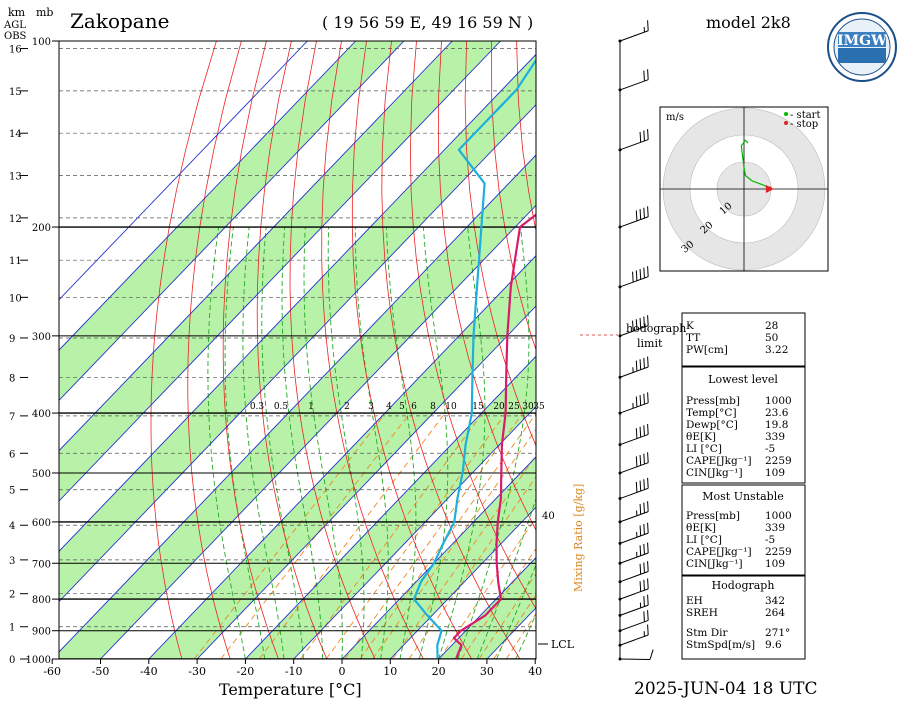 The image size is (910, 704). Describe the element at coordinates (775, 601) in the screenshot. I see `hodograph-stats-row-value: 342` at that location.